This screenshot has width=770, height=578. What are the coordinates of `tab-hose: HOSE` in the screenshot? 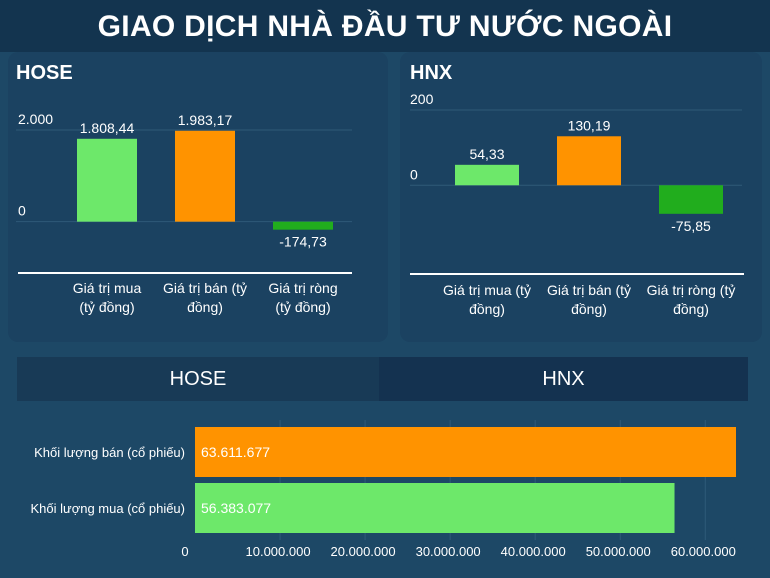 It's located at (198, 379).